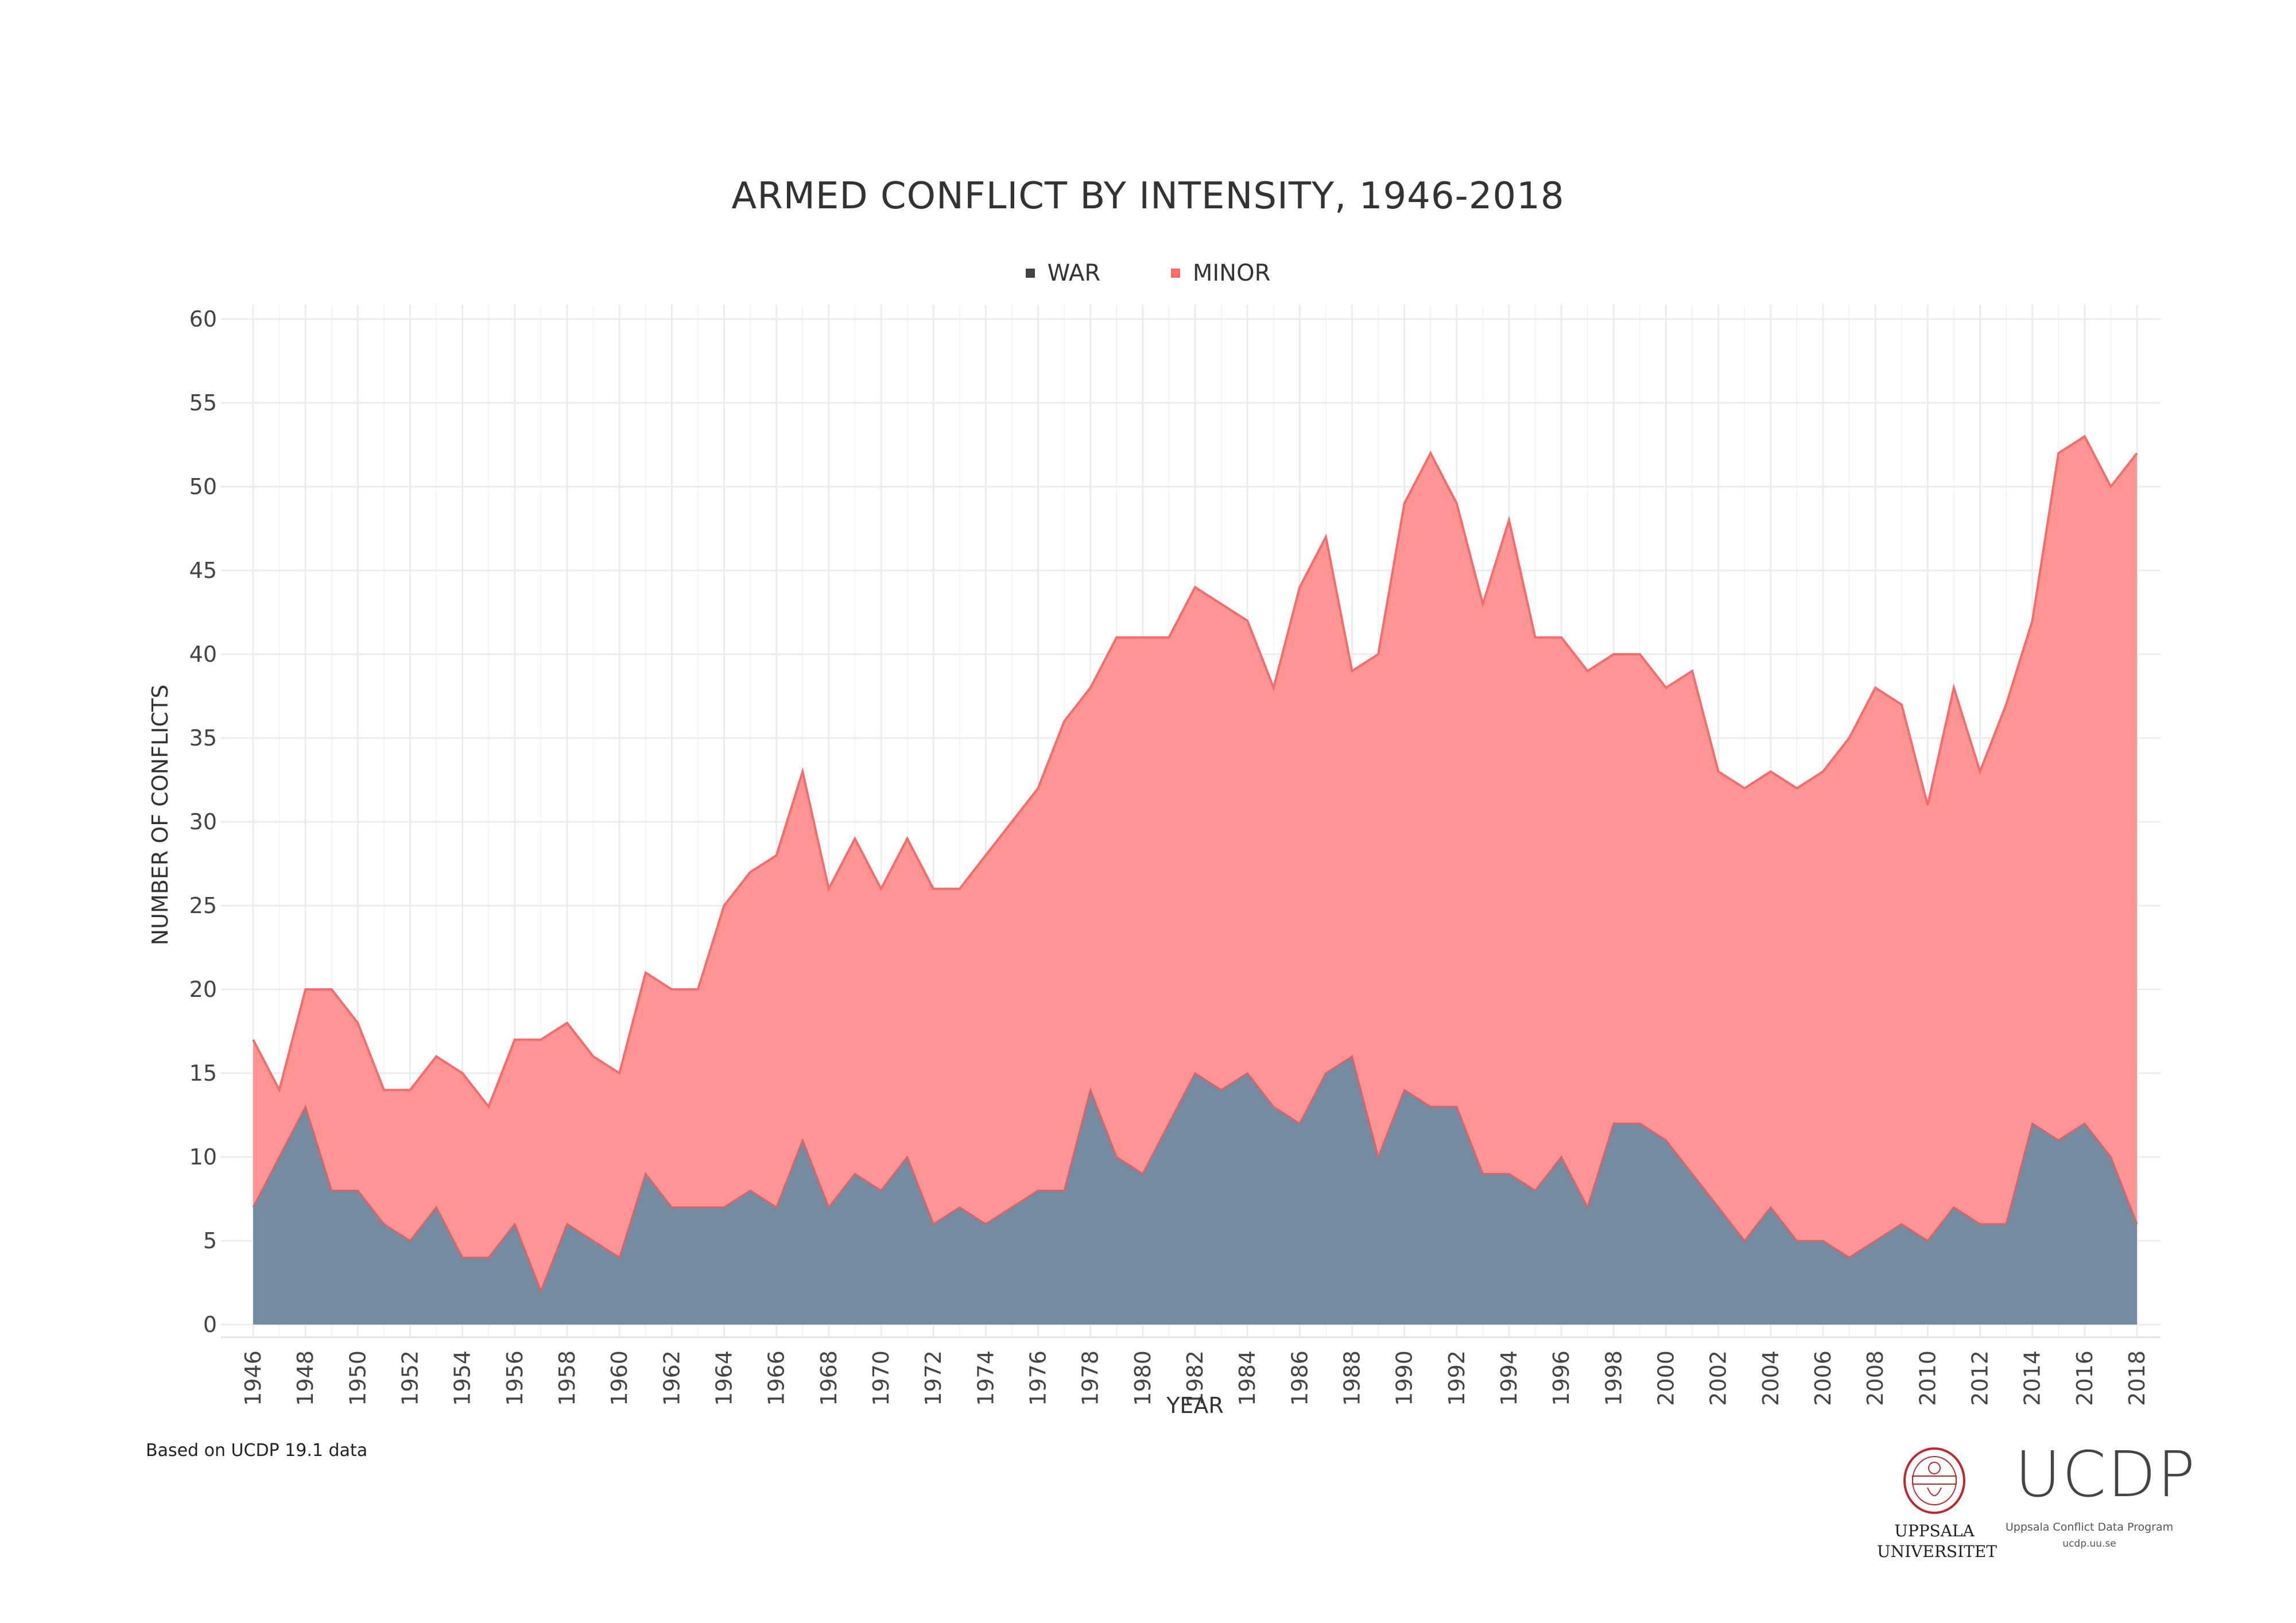 The image size is (2296, 1623). What do you see at coordinates (2084, 1378) in the screenshot?
I see `x-tick-label: 2016` at bounding box center [2084, 1378].